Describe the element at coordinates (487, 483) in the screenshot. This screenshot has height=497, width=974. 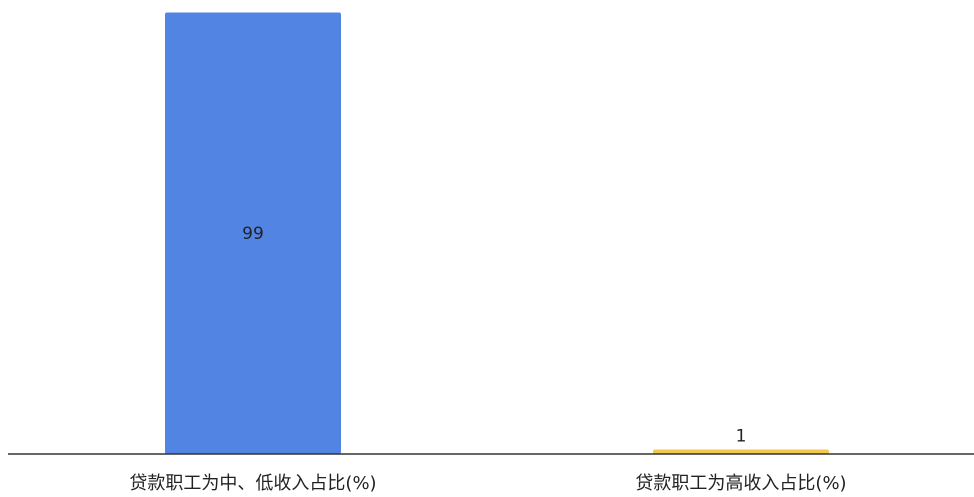
I see `category-labels-layer: 贷款职工为中、低收入占比(%) 贷款职工为高收入占比(%)` at that location.